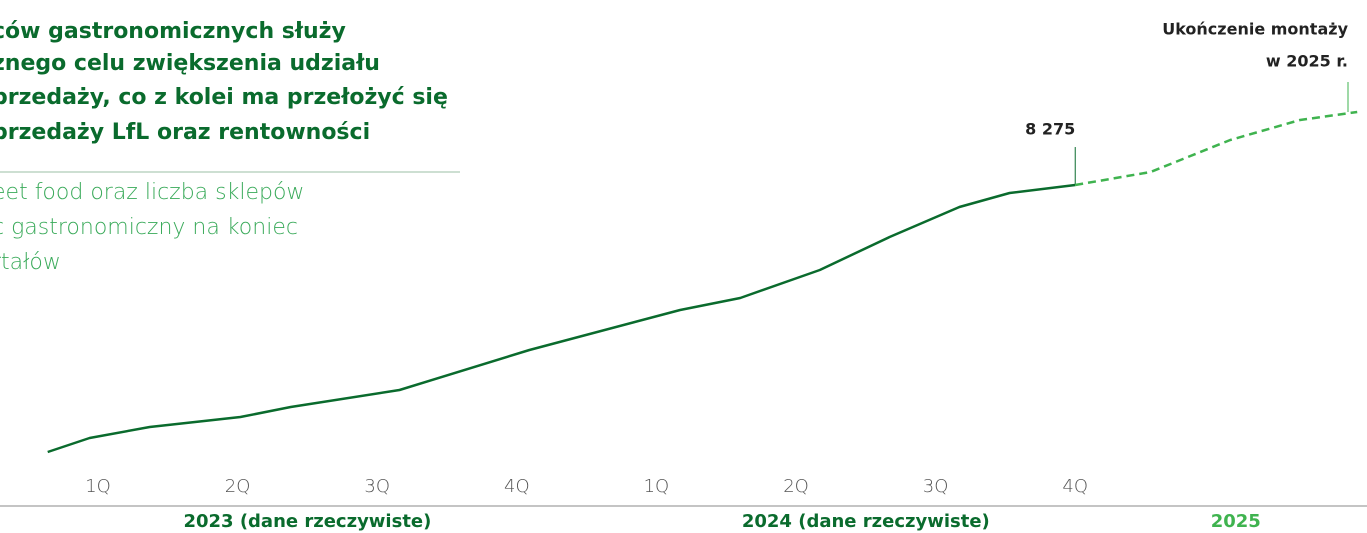  What do you see at coordinates (1307, 61) in the screenshot?
I see `annotation: w 2025 r.` at bounding box center [1307, 61].